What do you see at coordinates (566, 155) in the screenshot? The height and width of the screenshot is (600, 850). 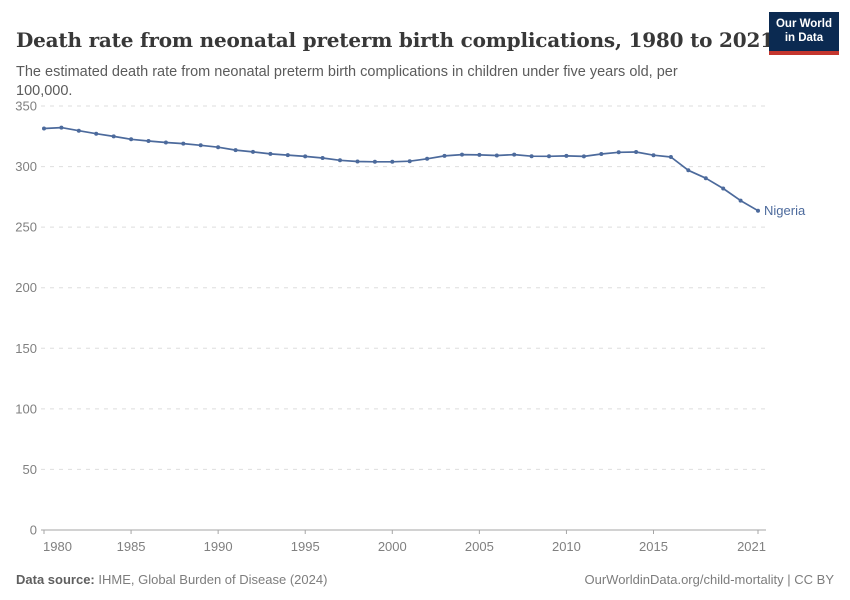 I see `data-point-2010` at bounding box center [566, 155].